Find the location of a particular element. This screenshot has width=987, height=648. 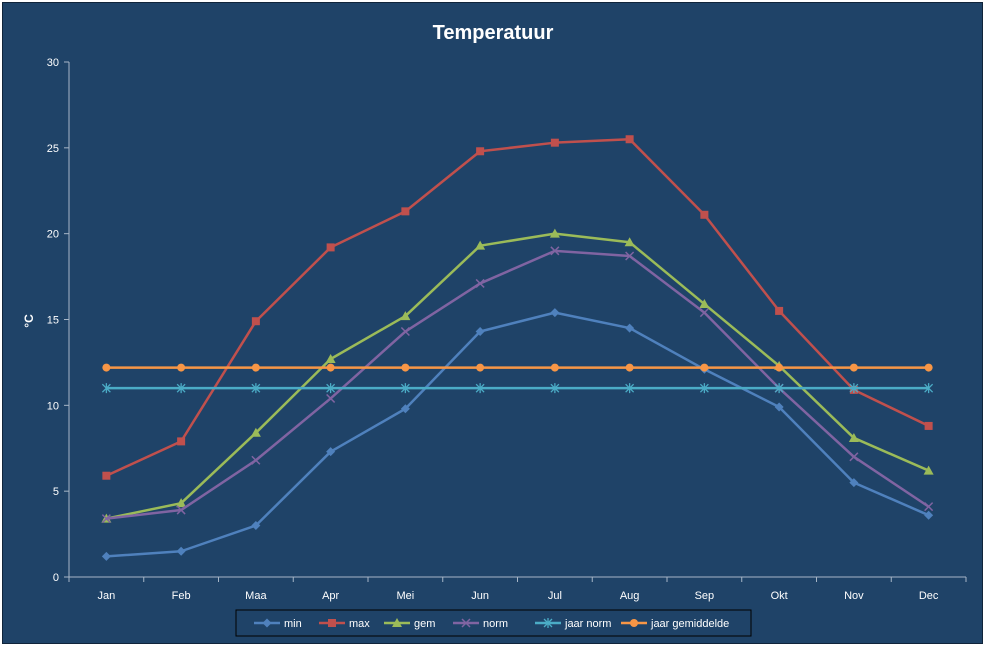

y-tick-label: 15 is located at coordinates (53, 321).